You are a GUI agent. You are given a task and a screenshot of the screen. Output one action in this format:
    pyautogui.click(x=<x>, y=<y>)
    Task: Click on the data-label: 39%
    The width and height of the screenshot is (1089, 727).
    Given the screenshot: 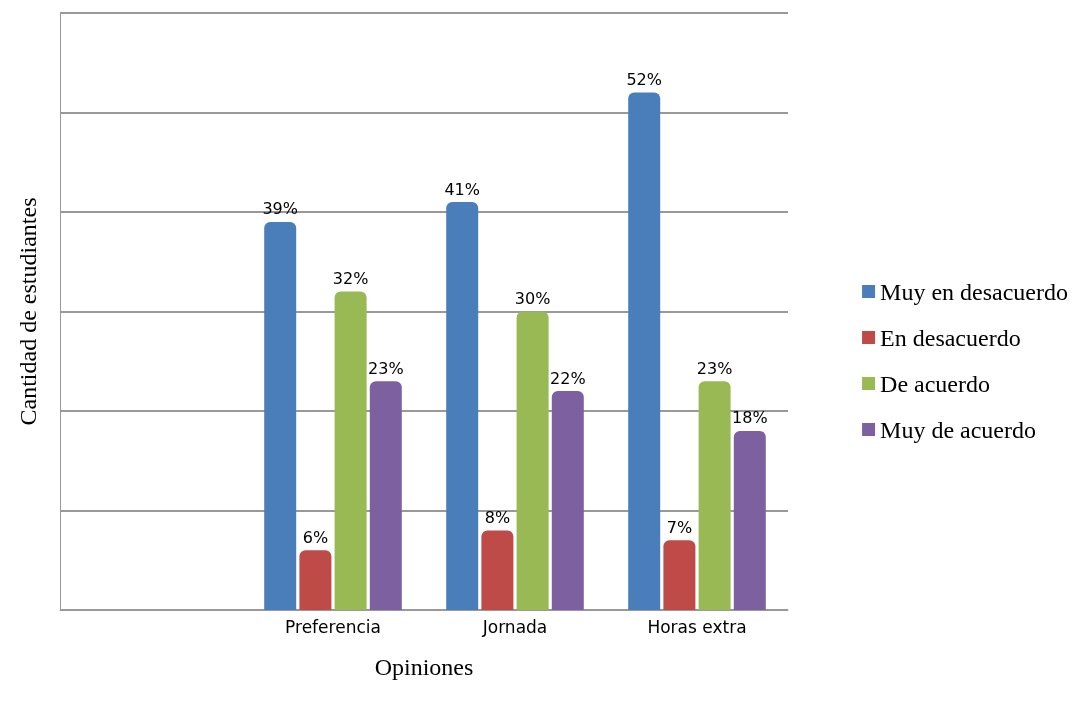 What is the action you would take?
    pyautogui.click(x=280, y=209)
    